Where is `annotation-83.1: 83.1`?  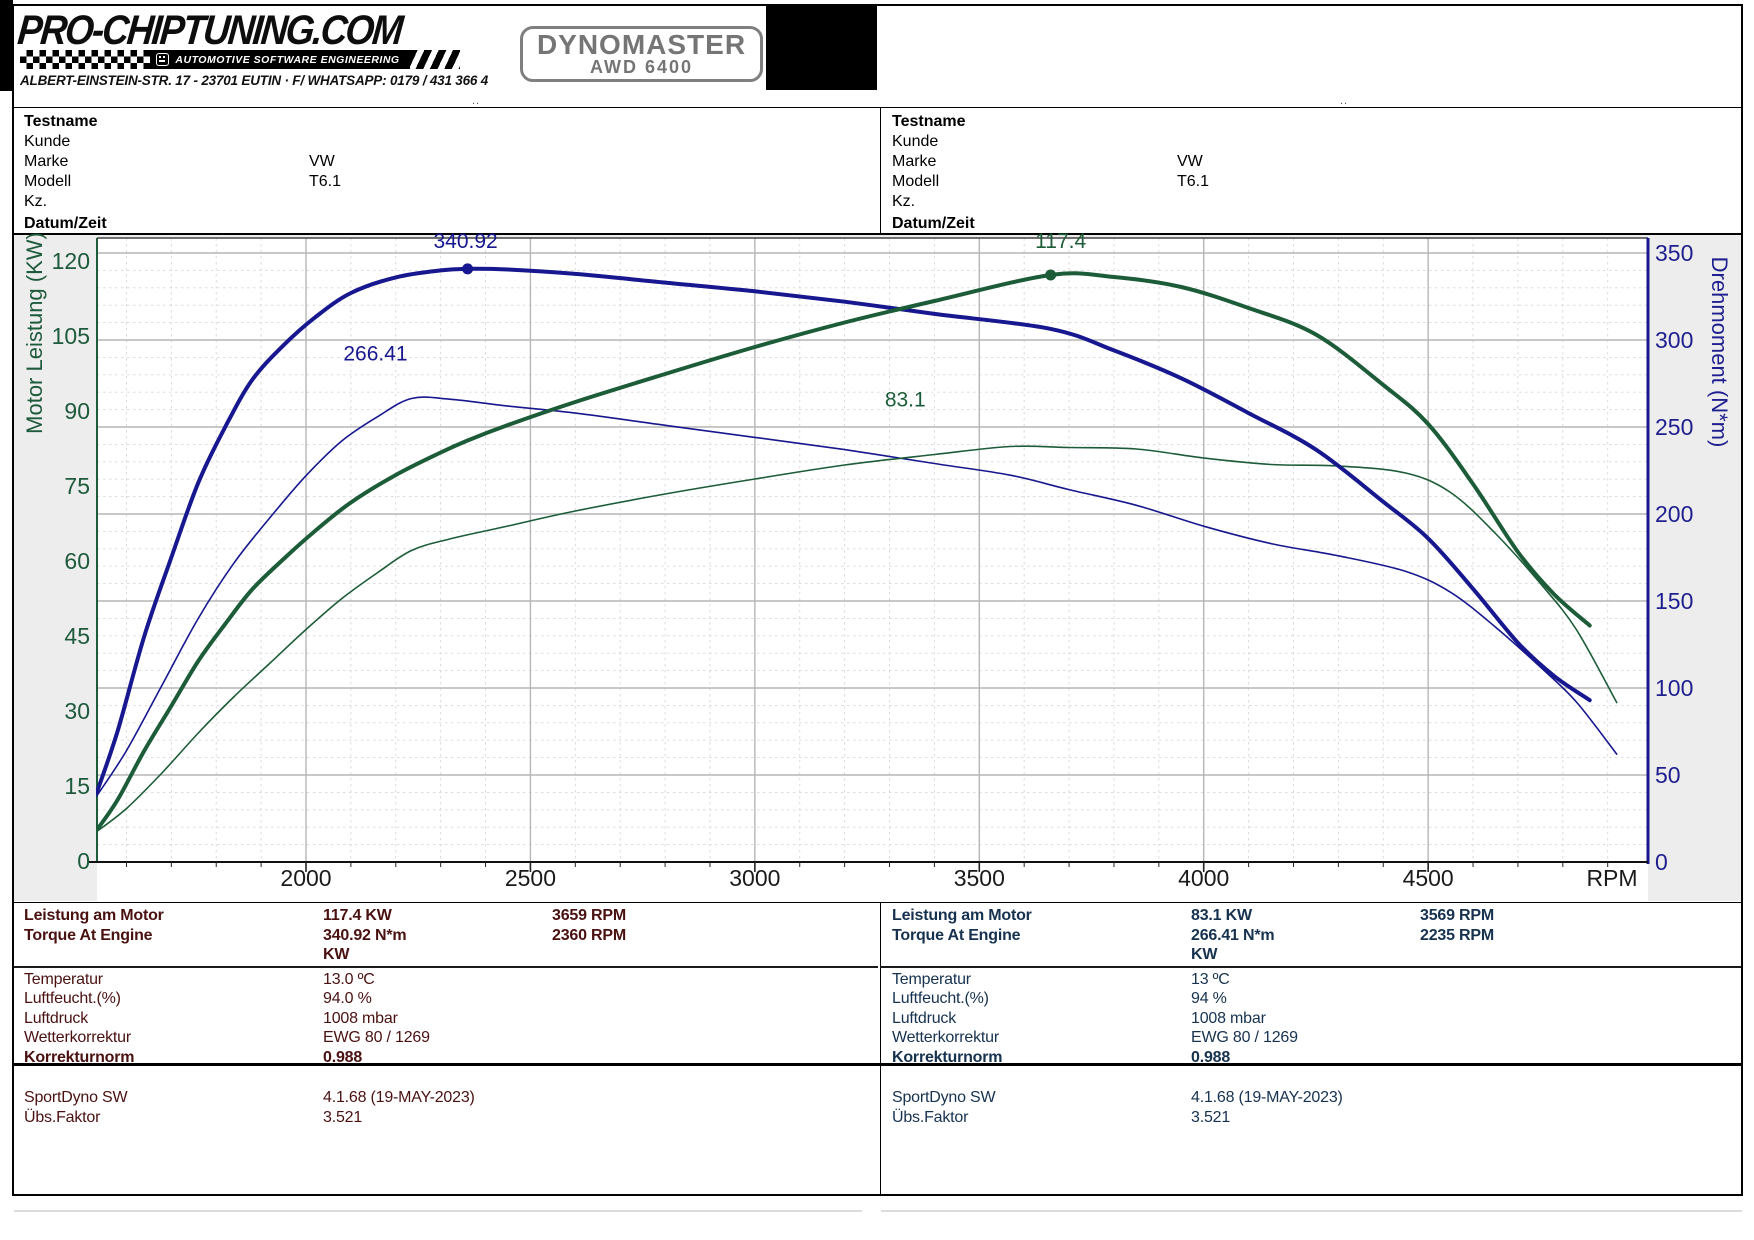
annotation-83.1: 83.1 is located at coordinates (905, 400).